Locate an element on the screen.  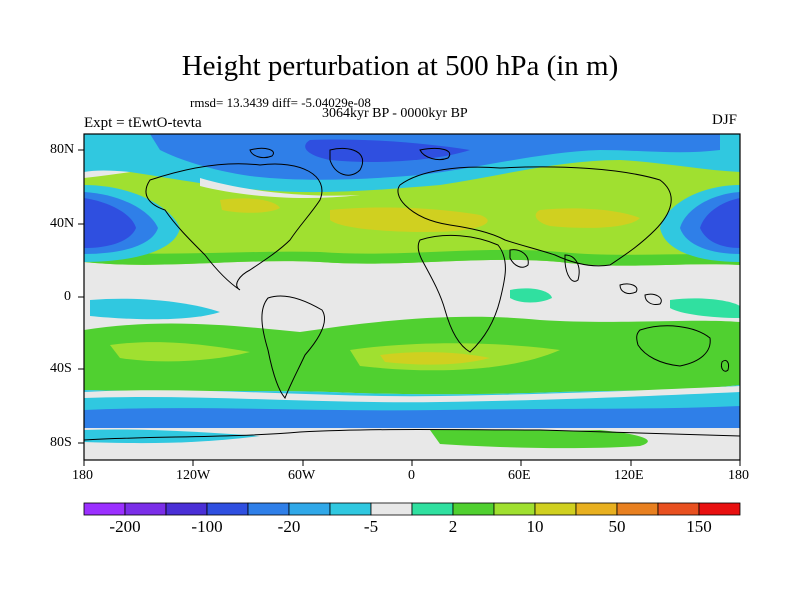
map-title: Height perturbation at 500 hPa (in m) is located at coordinates (400, 66).